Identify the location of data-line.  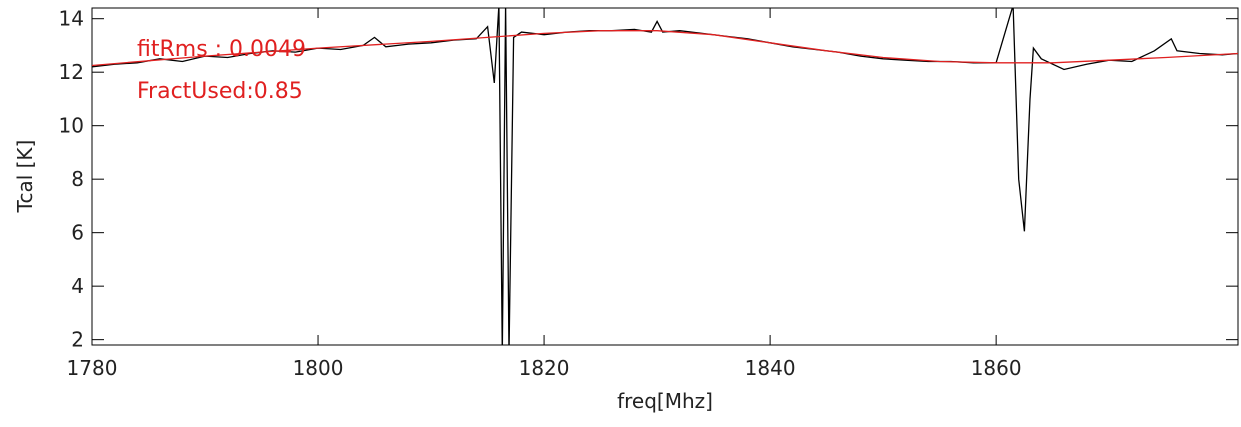
(665, 48).